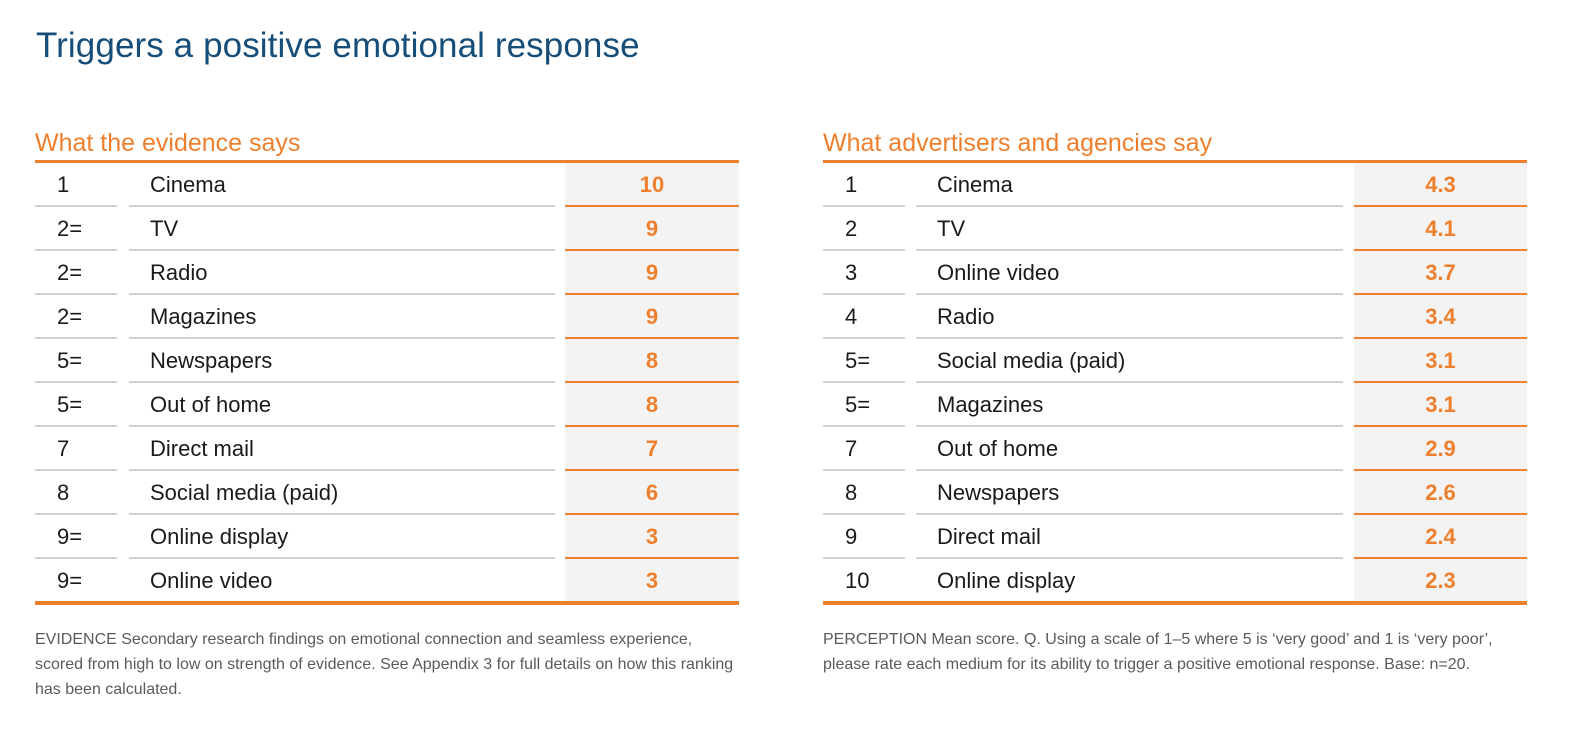 This screenshot has width=1595, height=740. What do you see at coordinates (864, 317) in the screenshot?
I see `rank-cell: 4` at bounding box center [864, 317].